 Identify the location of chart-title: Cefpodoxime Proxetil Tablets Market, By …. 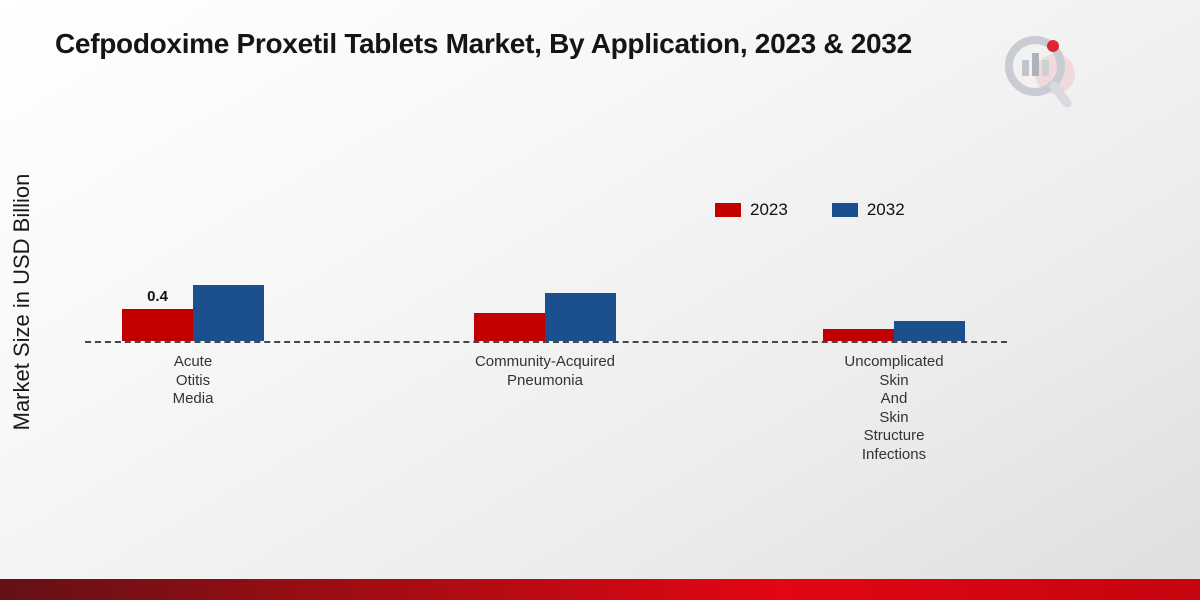
(483, 43).